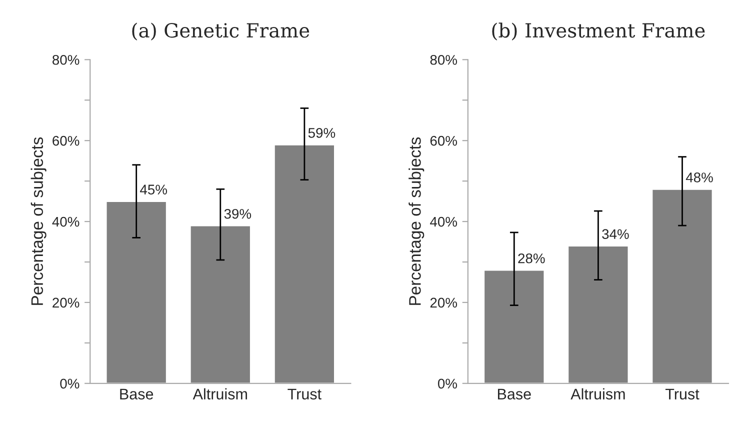 The width and height of the screenshot is (751, 426). What do you see at coordinates (322, 133) in the screenshot?
I see `data-label: 59%` at bounding box center [322, 133].